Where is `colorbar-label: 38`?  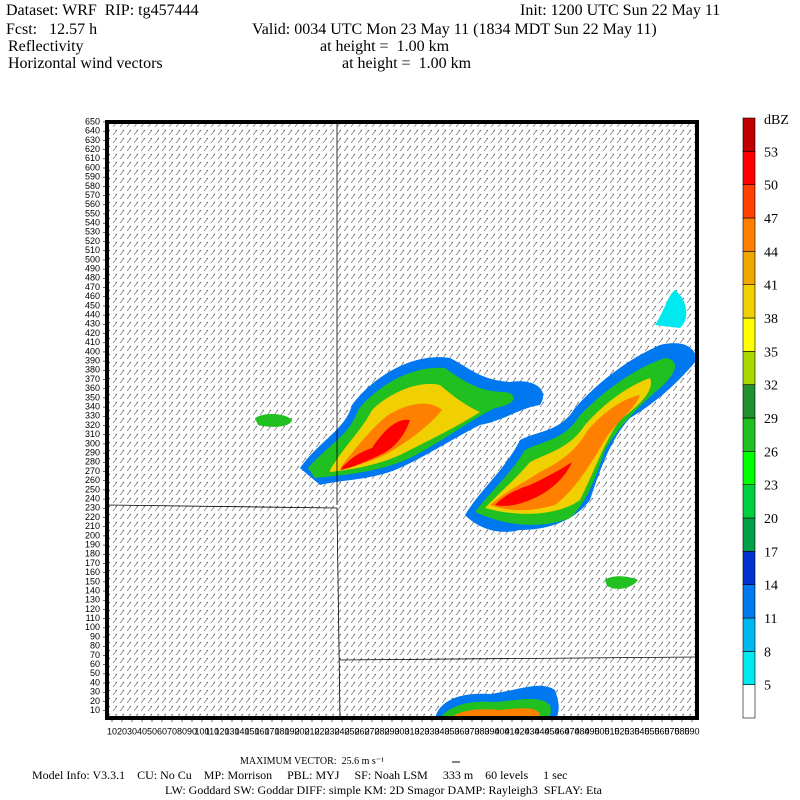
colorbar-label: 38 is located at coordinates (771, 319).